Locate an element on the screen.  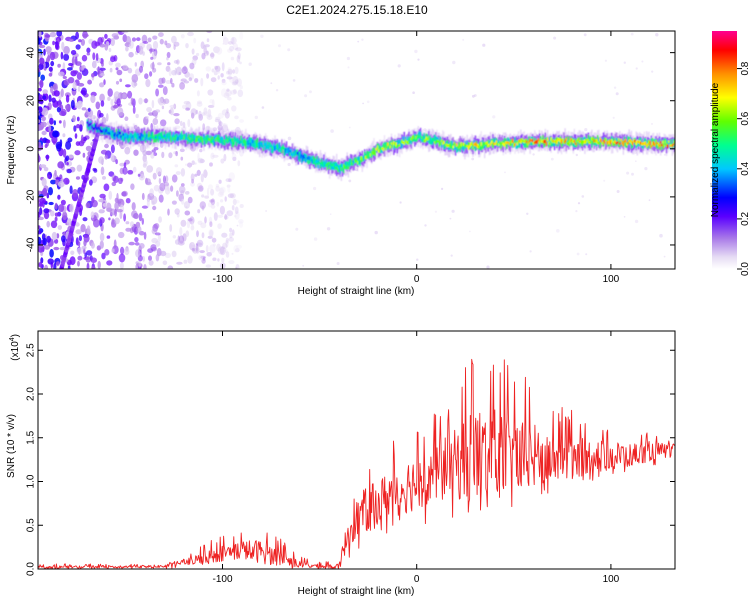
x-tick-label: 0 is located at coordinates (417, 279).